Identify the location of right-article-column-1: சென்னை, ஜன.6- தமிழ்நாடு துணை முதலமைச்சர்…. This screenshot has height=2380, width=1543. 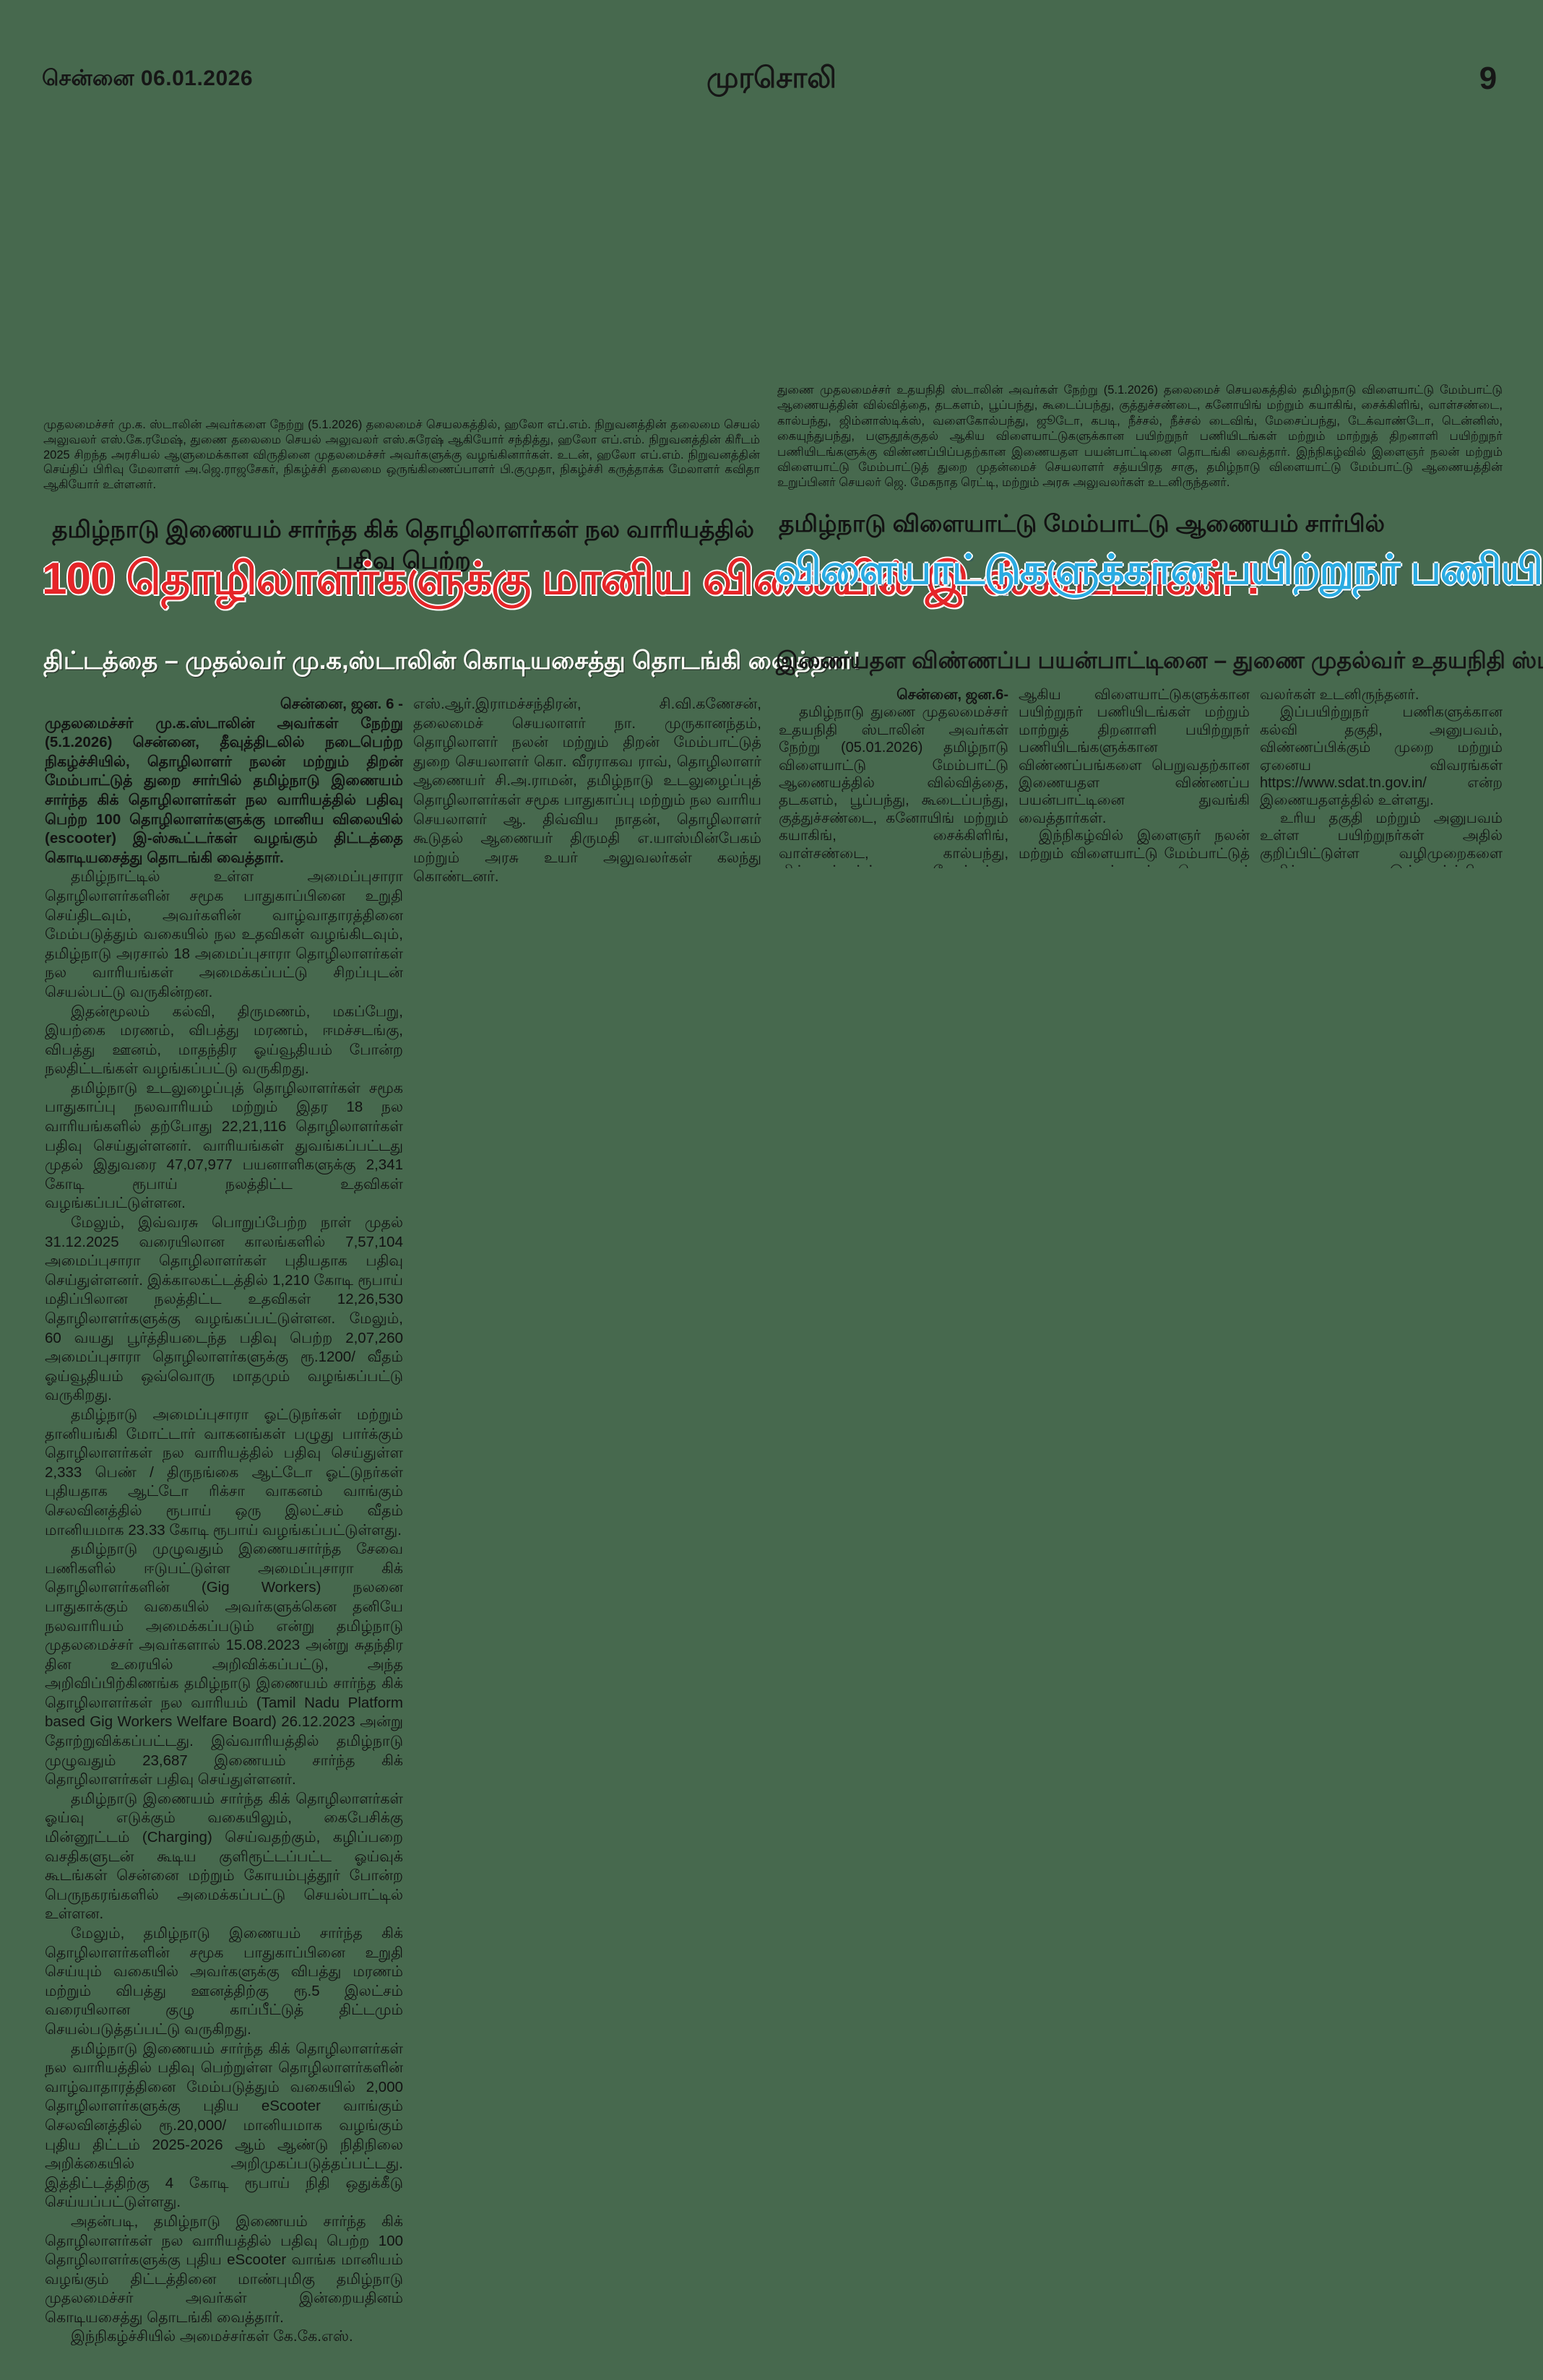
(893, 777).